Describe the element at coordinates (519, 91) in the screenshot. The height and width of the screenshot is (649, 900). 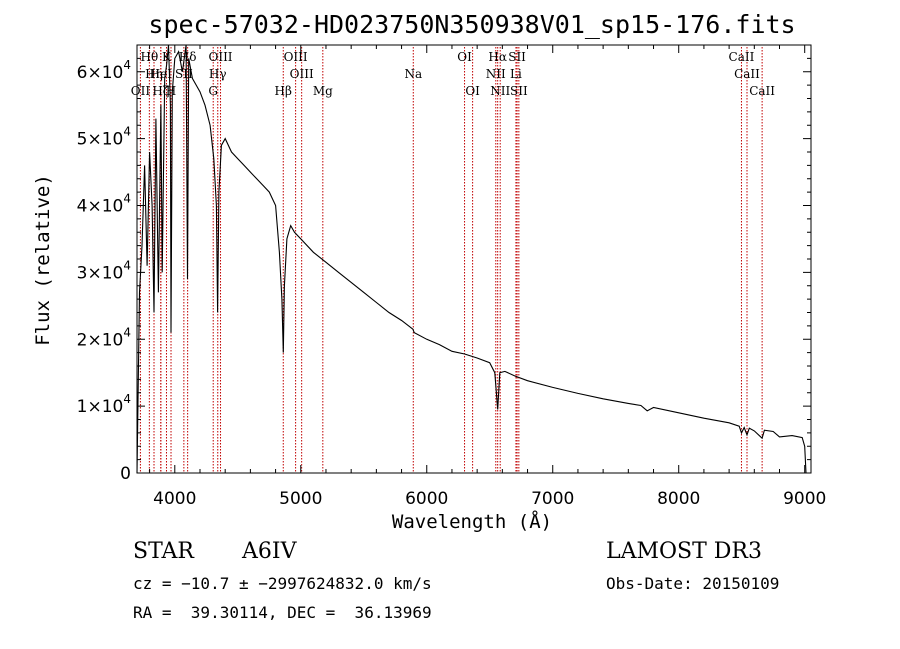
I see `line-label-SII_6731: SII` at that location.